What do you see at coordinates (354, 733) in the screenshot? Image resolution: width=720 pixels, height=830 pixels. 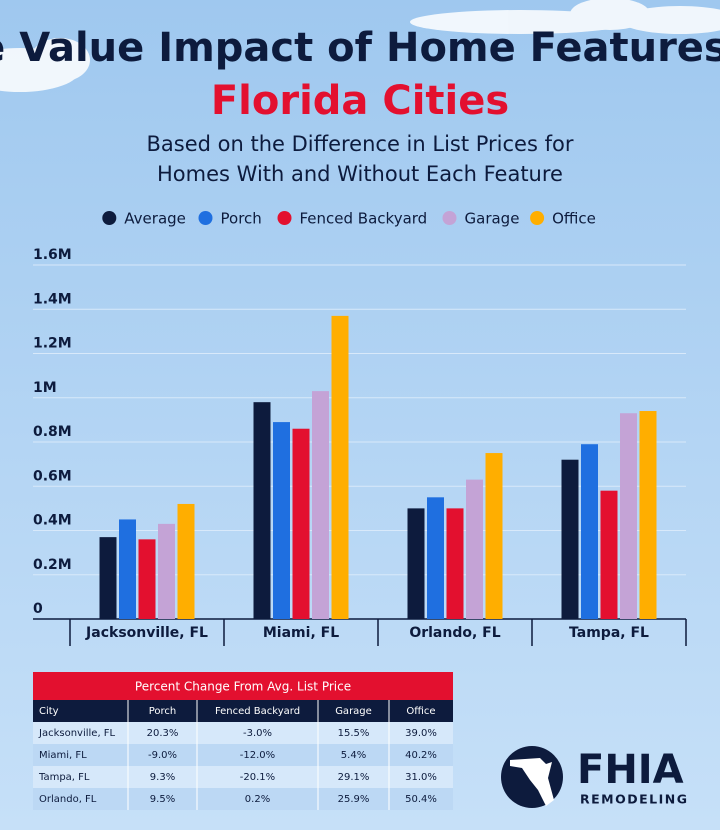 I see `table-cell: 15.5%` at bounding box center [354, 733].